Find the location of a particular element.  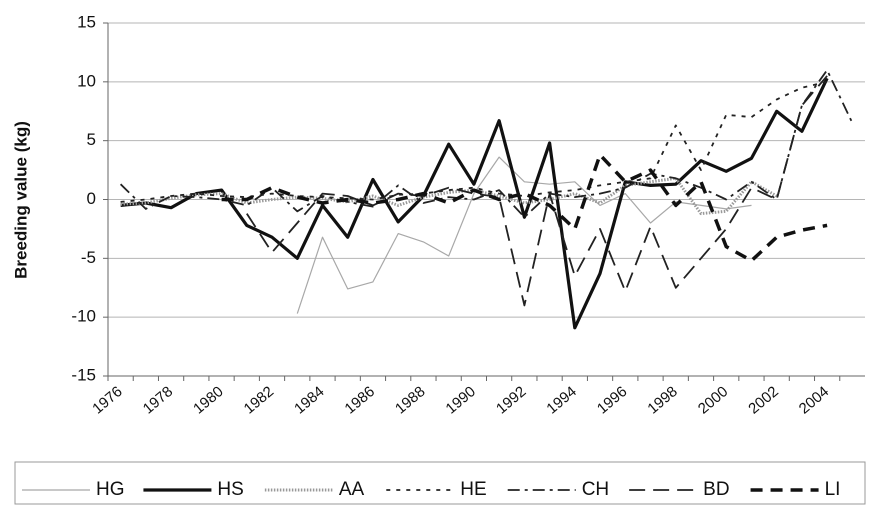

y-tick-label: 10 is located at coordinates (86, 80).